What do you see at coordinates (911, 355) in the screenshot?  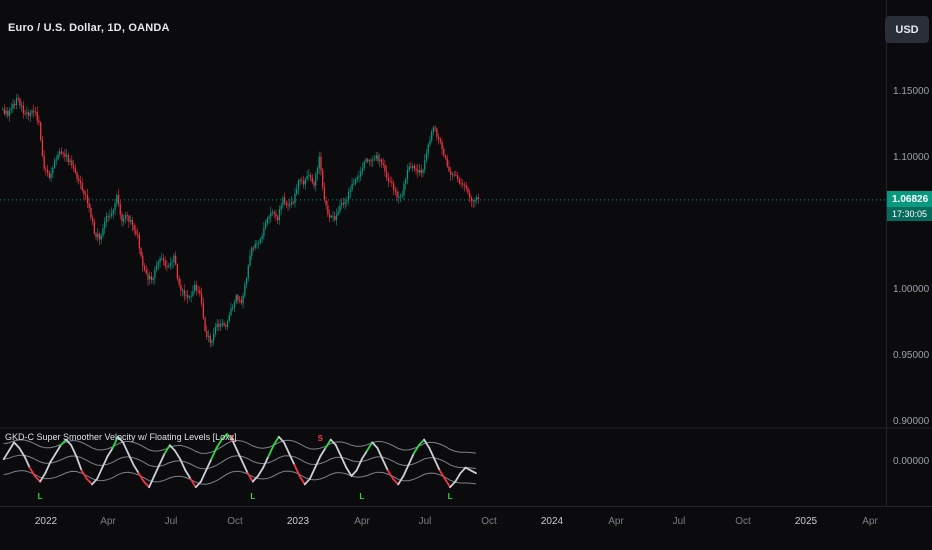 I see `price-tick-label: 0.95000` at bounding box center [911, 355].